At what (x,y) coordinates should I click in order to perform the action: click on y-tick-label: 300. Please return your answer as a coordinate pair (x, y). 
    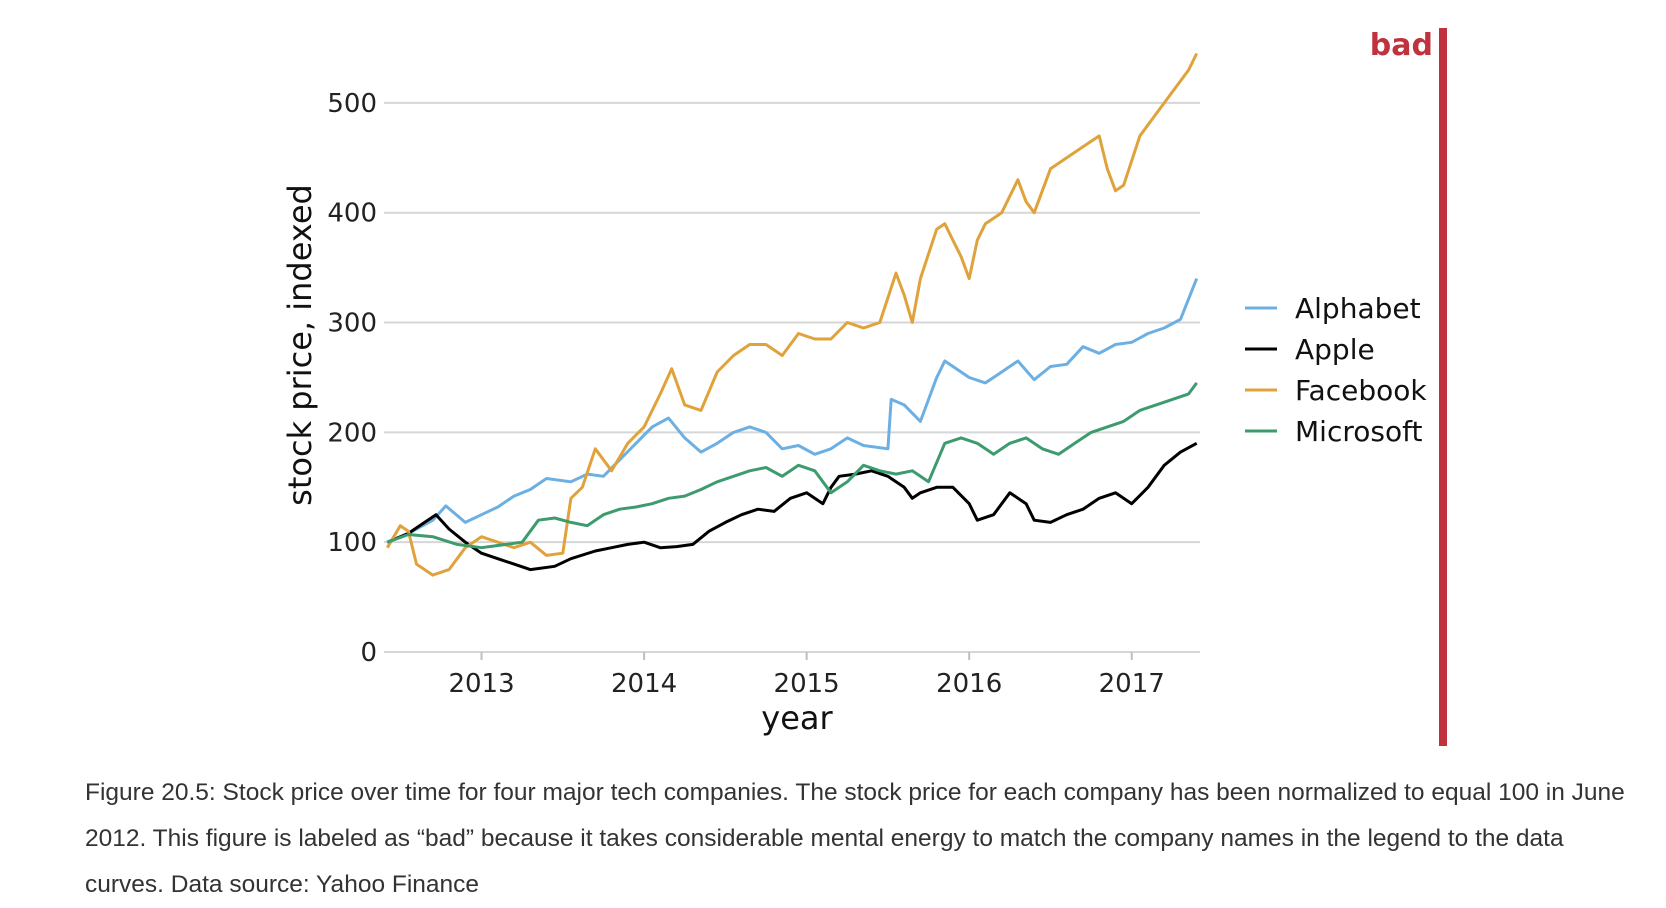
    Looking at the image, I should click on (352, 324).